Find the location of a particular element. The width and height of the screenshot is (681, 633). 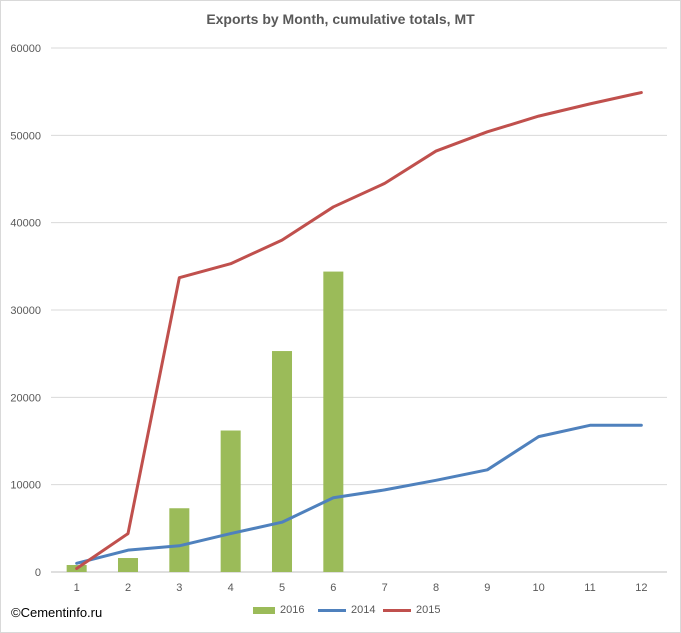

y-tick-label: 20000 is located at coordinates (25, 398).